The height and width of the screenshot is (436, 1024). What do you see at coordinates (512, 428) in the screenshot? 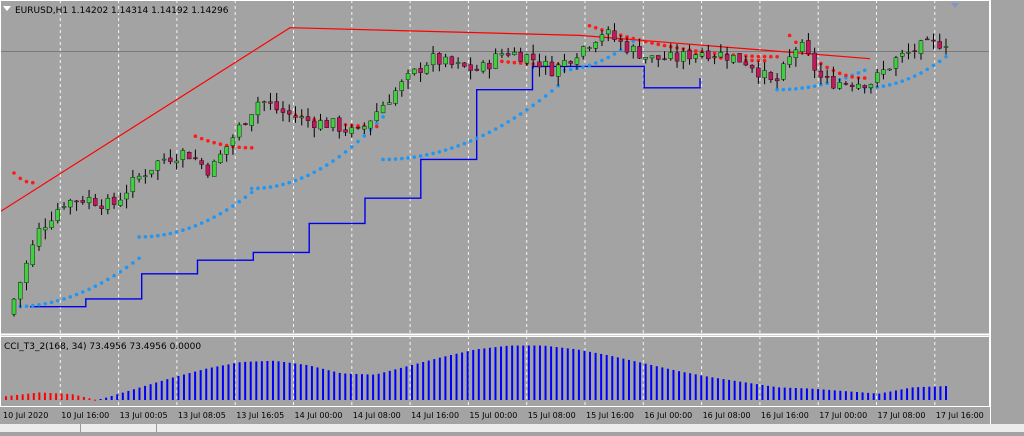
I see `bottom-tab-bar` at bounding box center [512, 428].